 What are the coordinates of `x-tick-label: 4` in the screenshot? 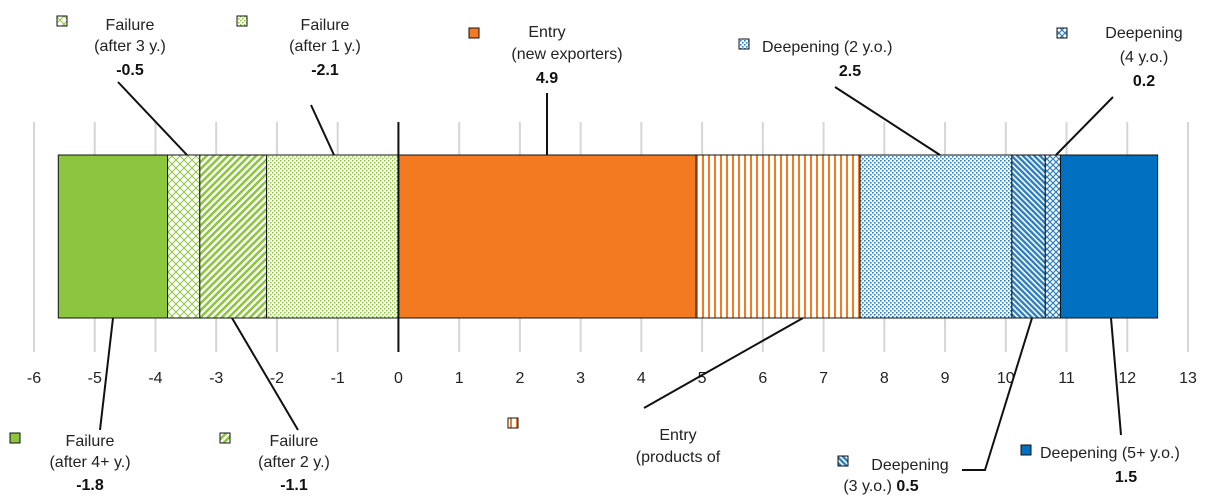 It's located at (641, 378).